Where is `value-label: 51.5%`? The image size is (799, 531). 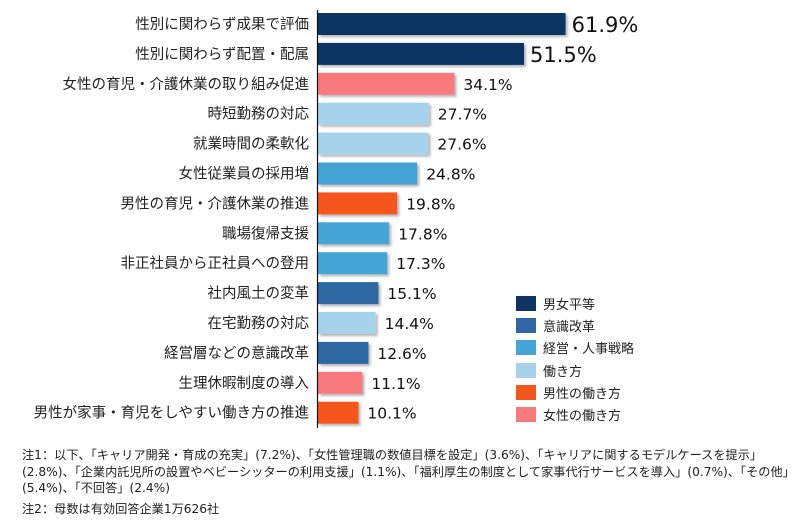
value-label: 51.5% is located at coordinates (563, 55).